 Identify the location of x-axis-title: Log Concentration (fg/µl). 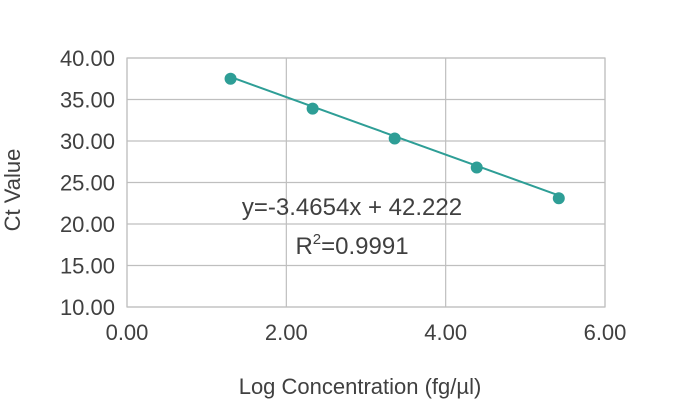
(360, 386).